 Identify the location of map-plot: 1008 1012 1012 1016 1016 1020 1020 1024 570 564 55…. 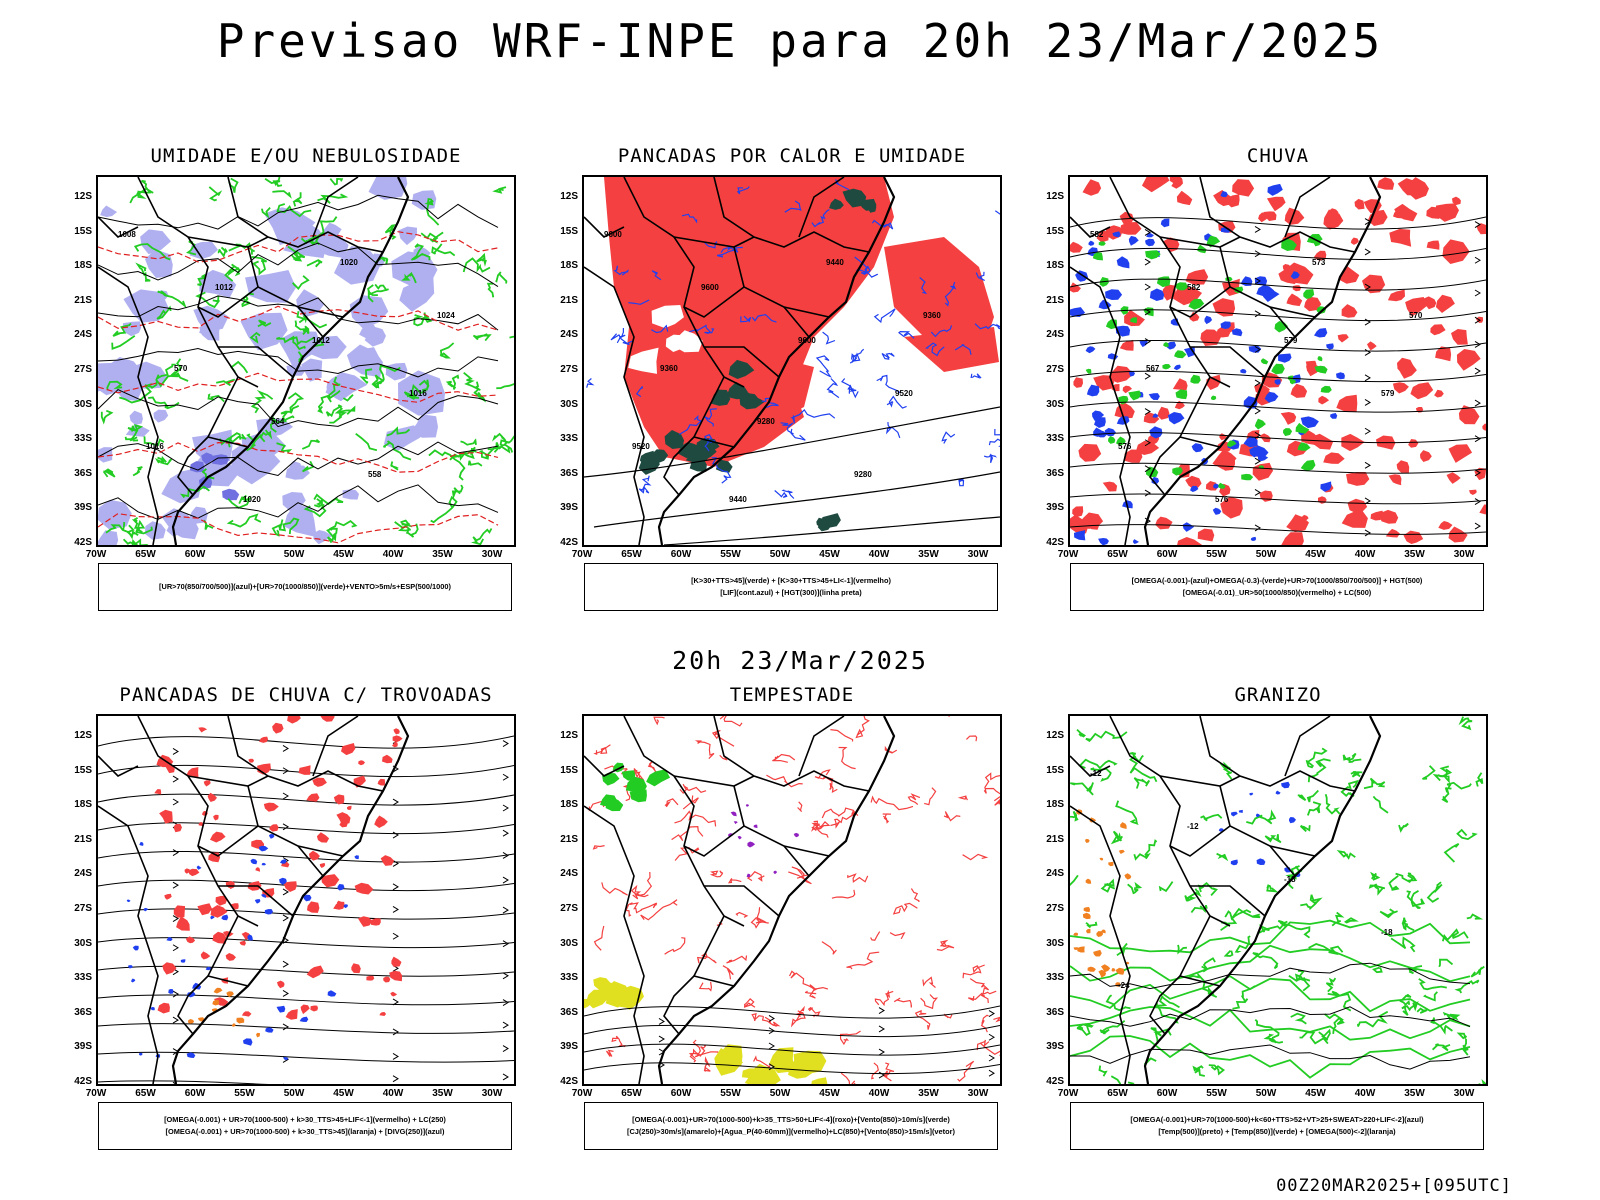
(306, 361).